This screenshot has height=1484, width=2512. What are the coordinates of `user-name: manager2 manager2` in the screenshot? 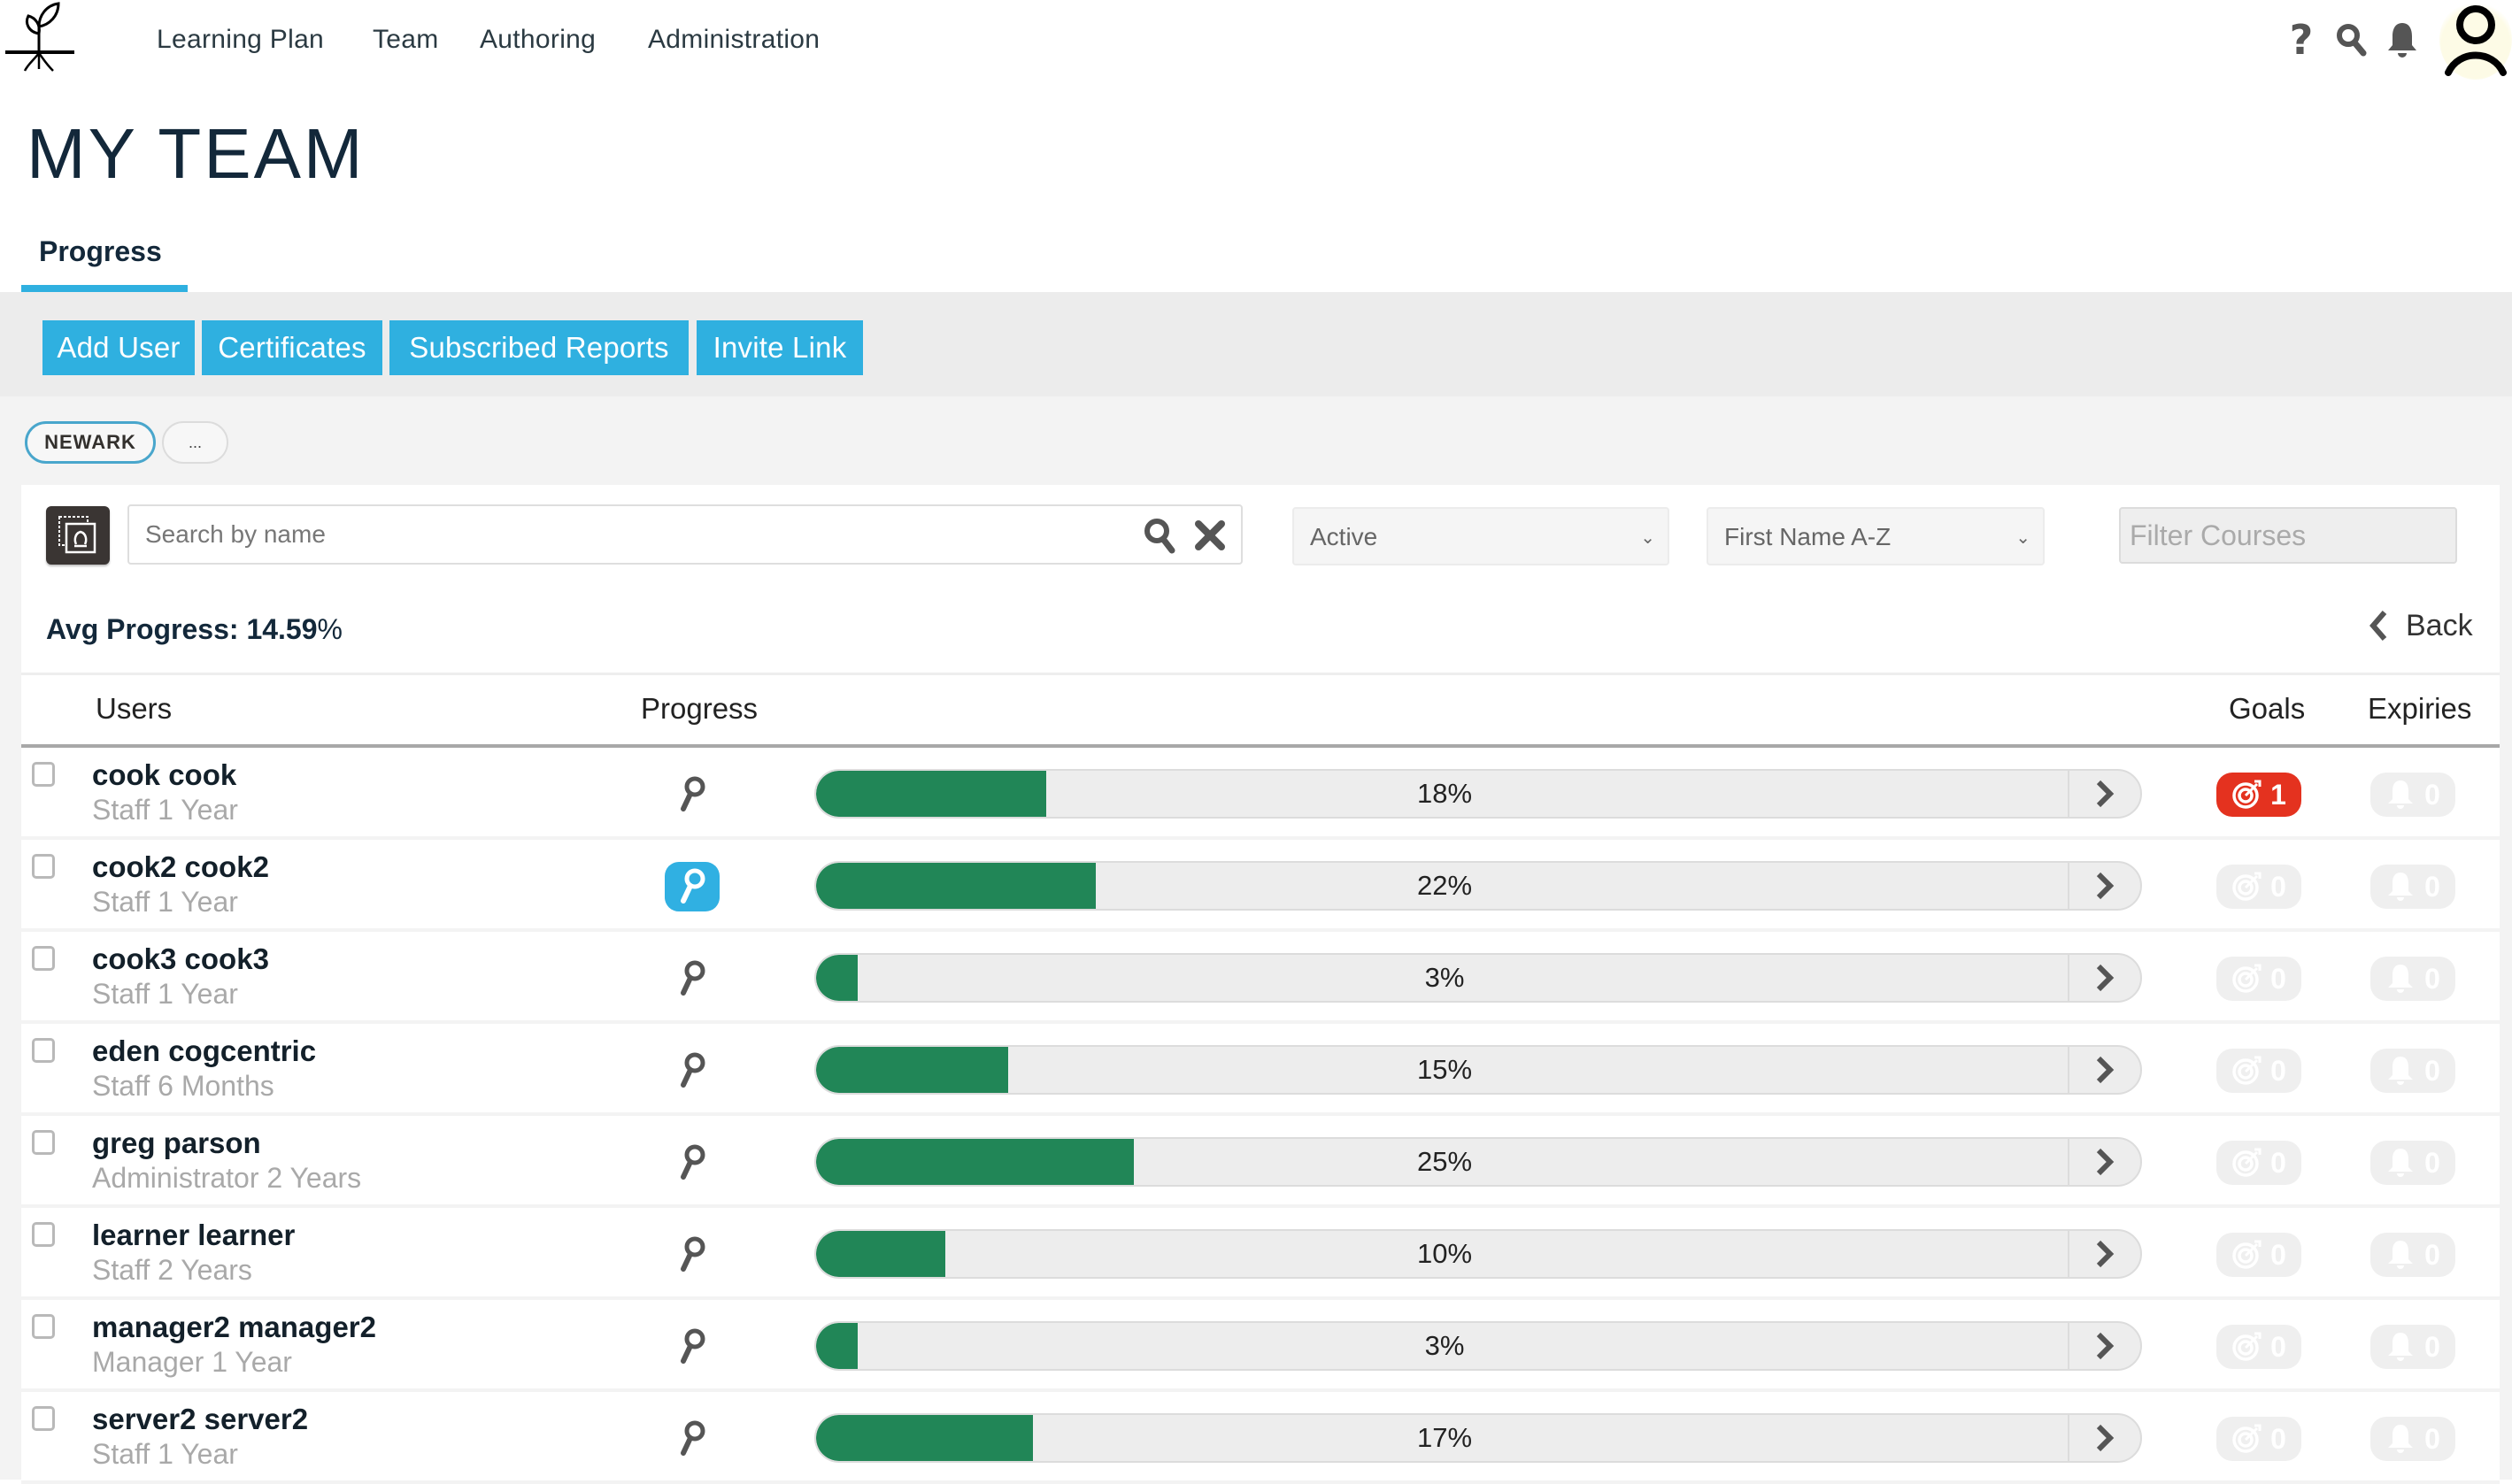 It's located at (234, 1327).